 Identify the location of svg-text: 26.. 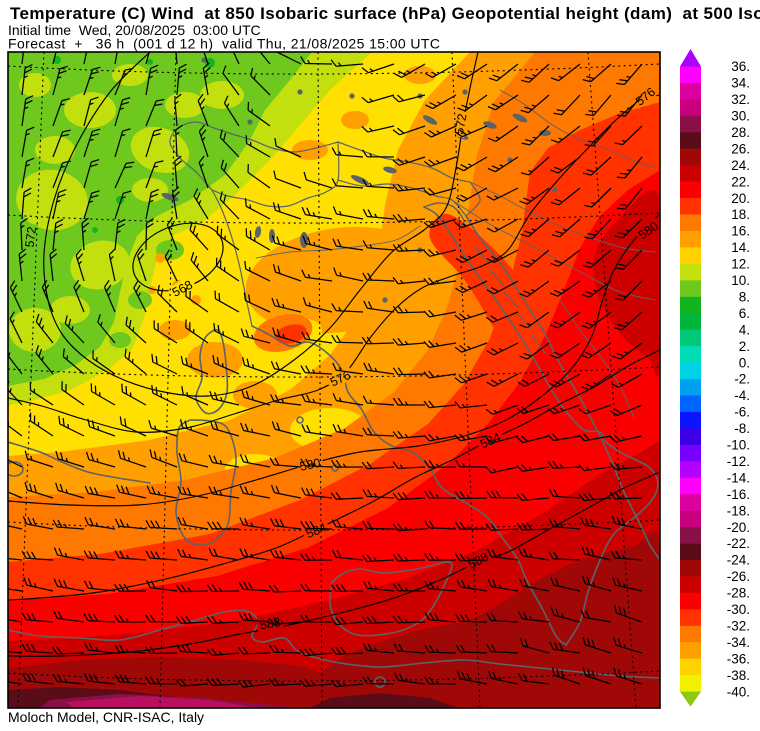
(740, 148).